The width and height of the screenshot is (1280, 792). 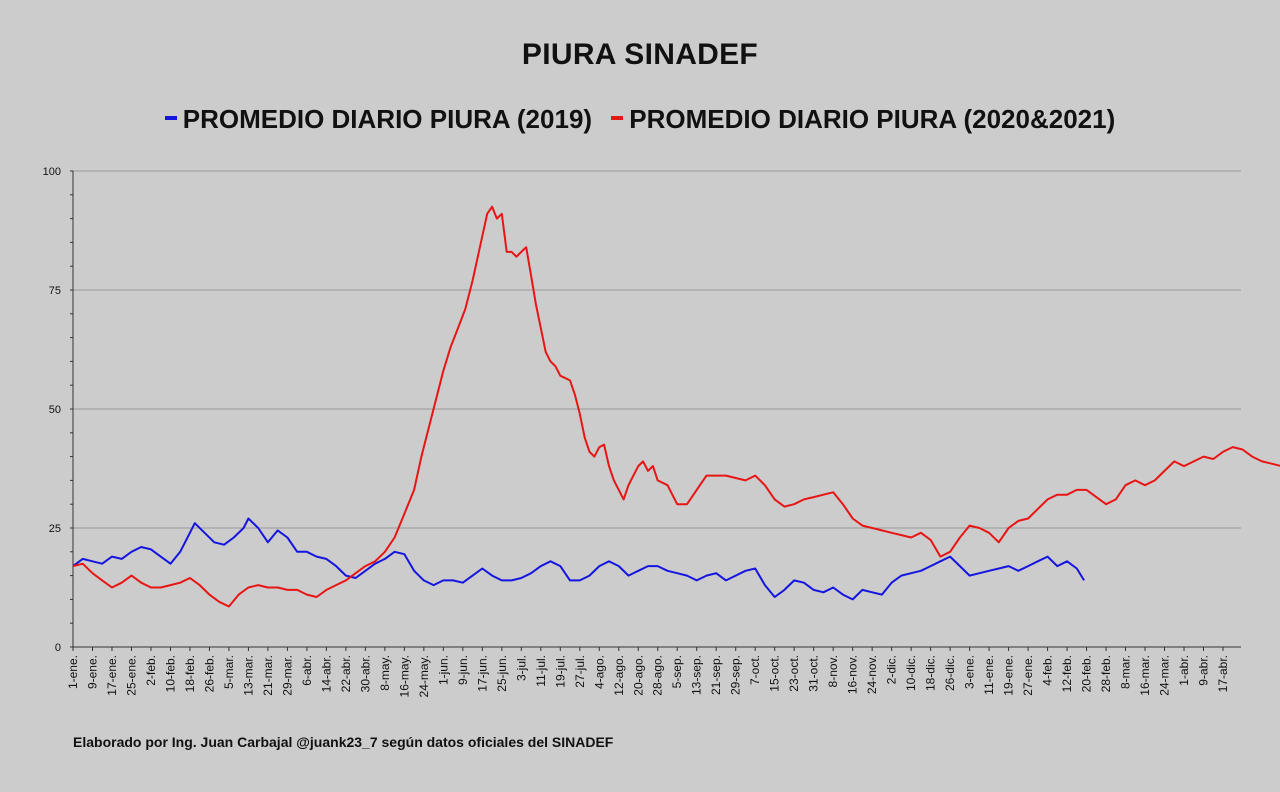 What do you see at coordinates (775, 673) in the screenshot?
I see `x-tick-label: 15-oct.` at bounding box center [775, 673].